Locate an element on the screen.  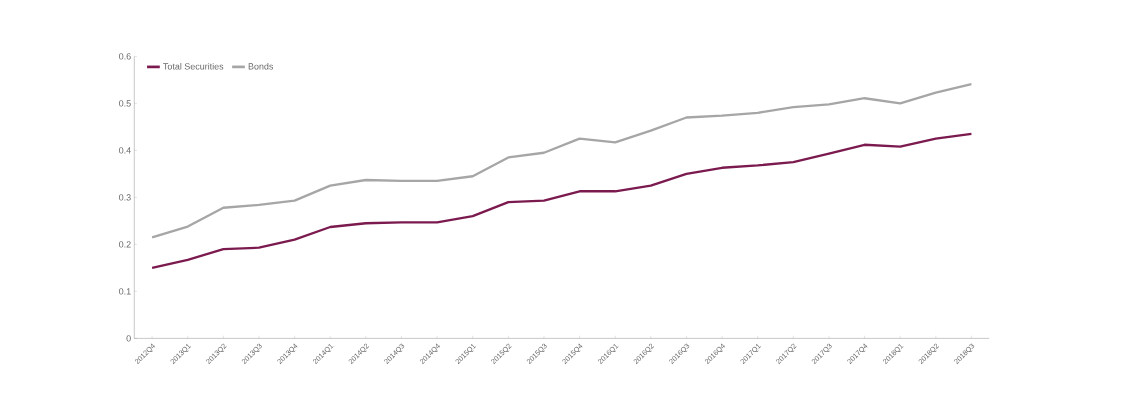
y-tick-label: 0 is located at coordinates (128, 338).